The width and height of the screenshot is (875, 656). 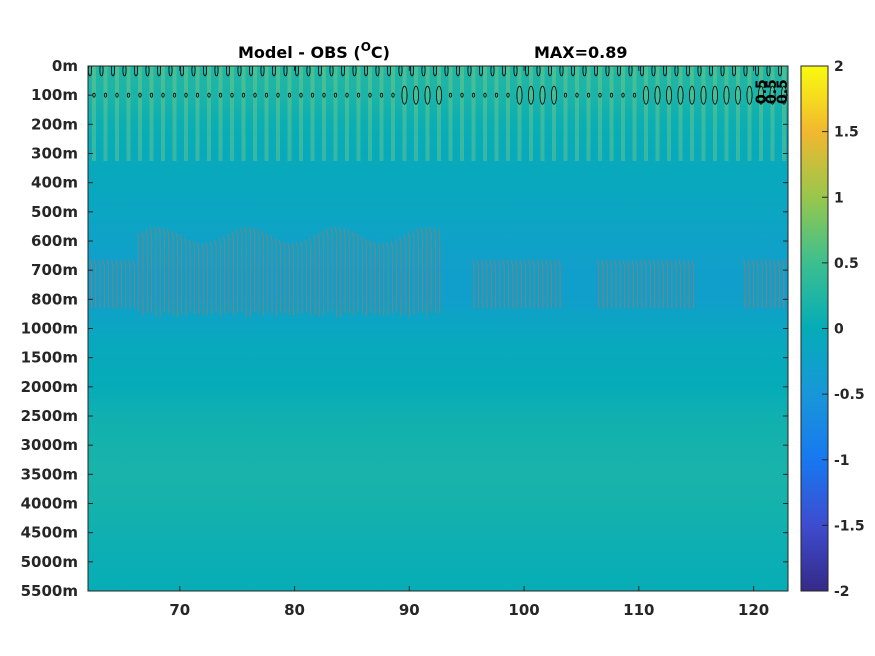 I want to click on y-tick-label: 1500m, so click(x=49, y=358).